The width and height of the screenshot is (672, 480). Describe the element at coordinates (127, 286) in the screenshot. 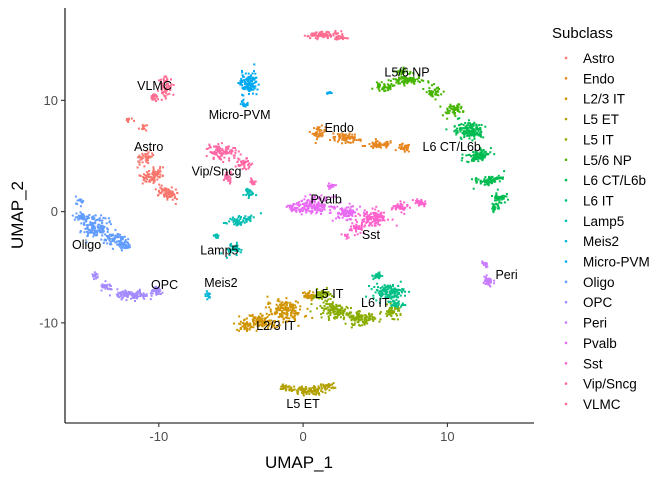

I see `series-opc` at that location.